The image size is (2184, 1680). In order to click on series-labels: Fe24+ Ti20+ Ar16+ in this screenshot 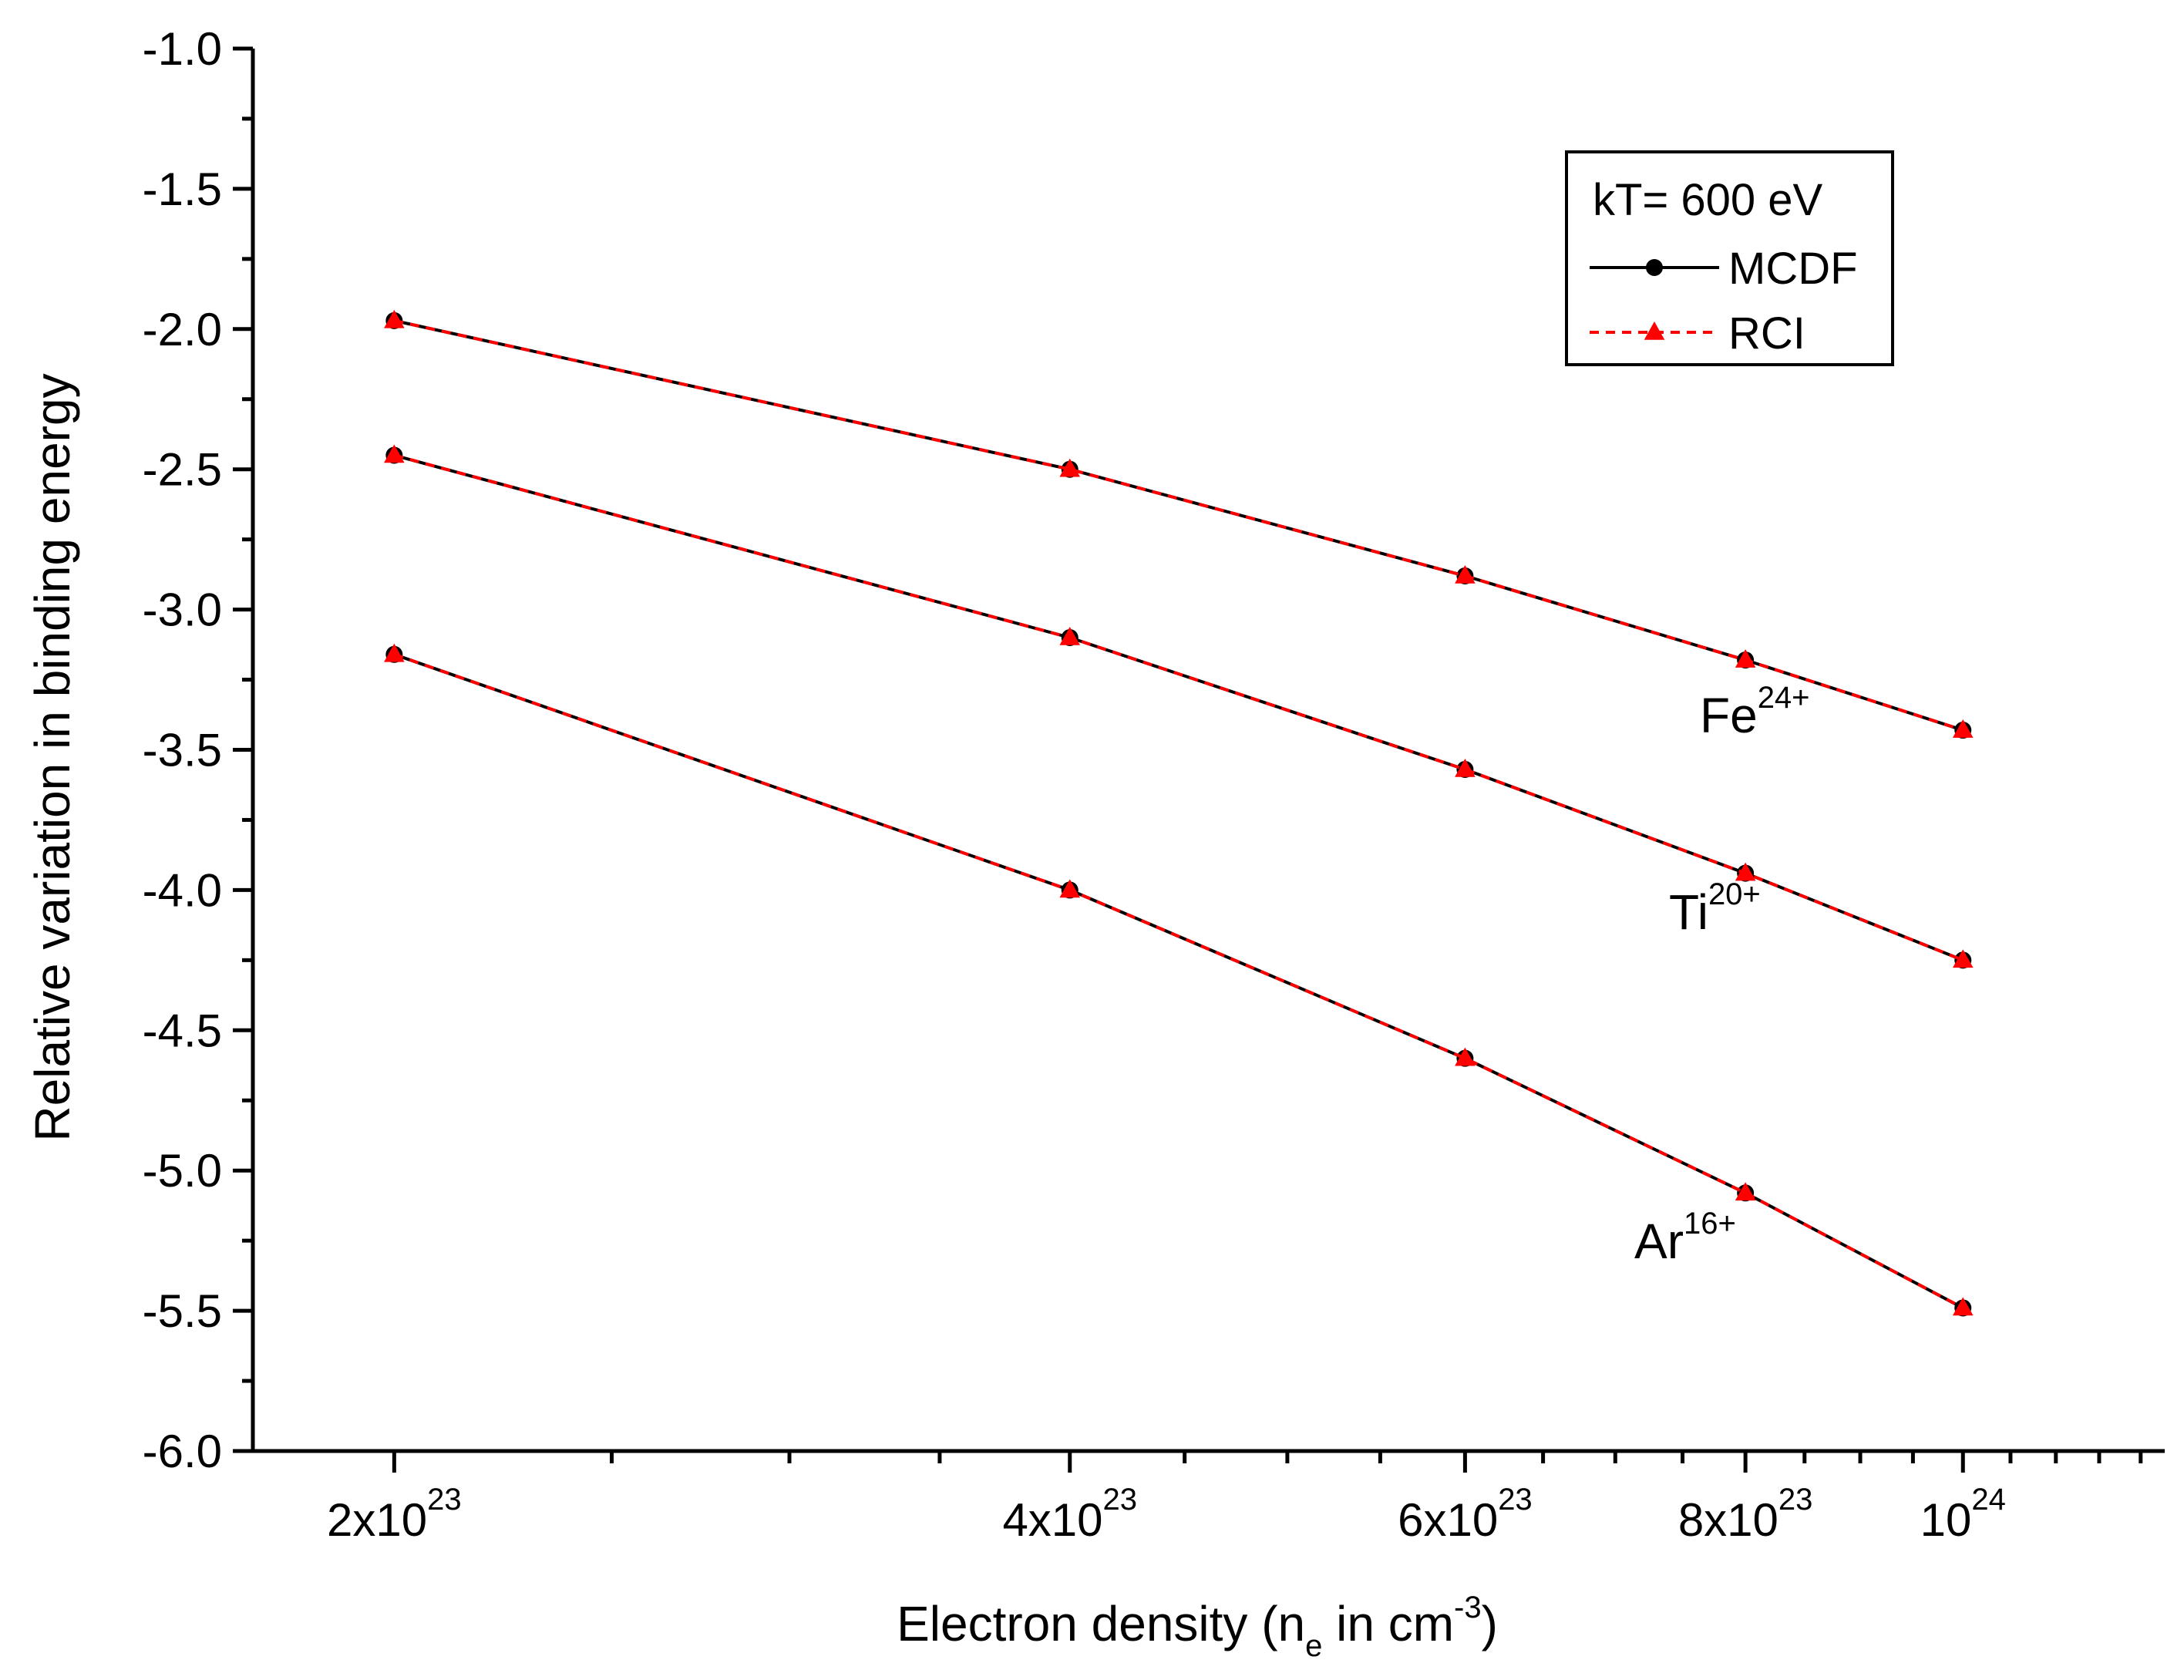, I will do `click(1722, 975)`.